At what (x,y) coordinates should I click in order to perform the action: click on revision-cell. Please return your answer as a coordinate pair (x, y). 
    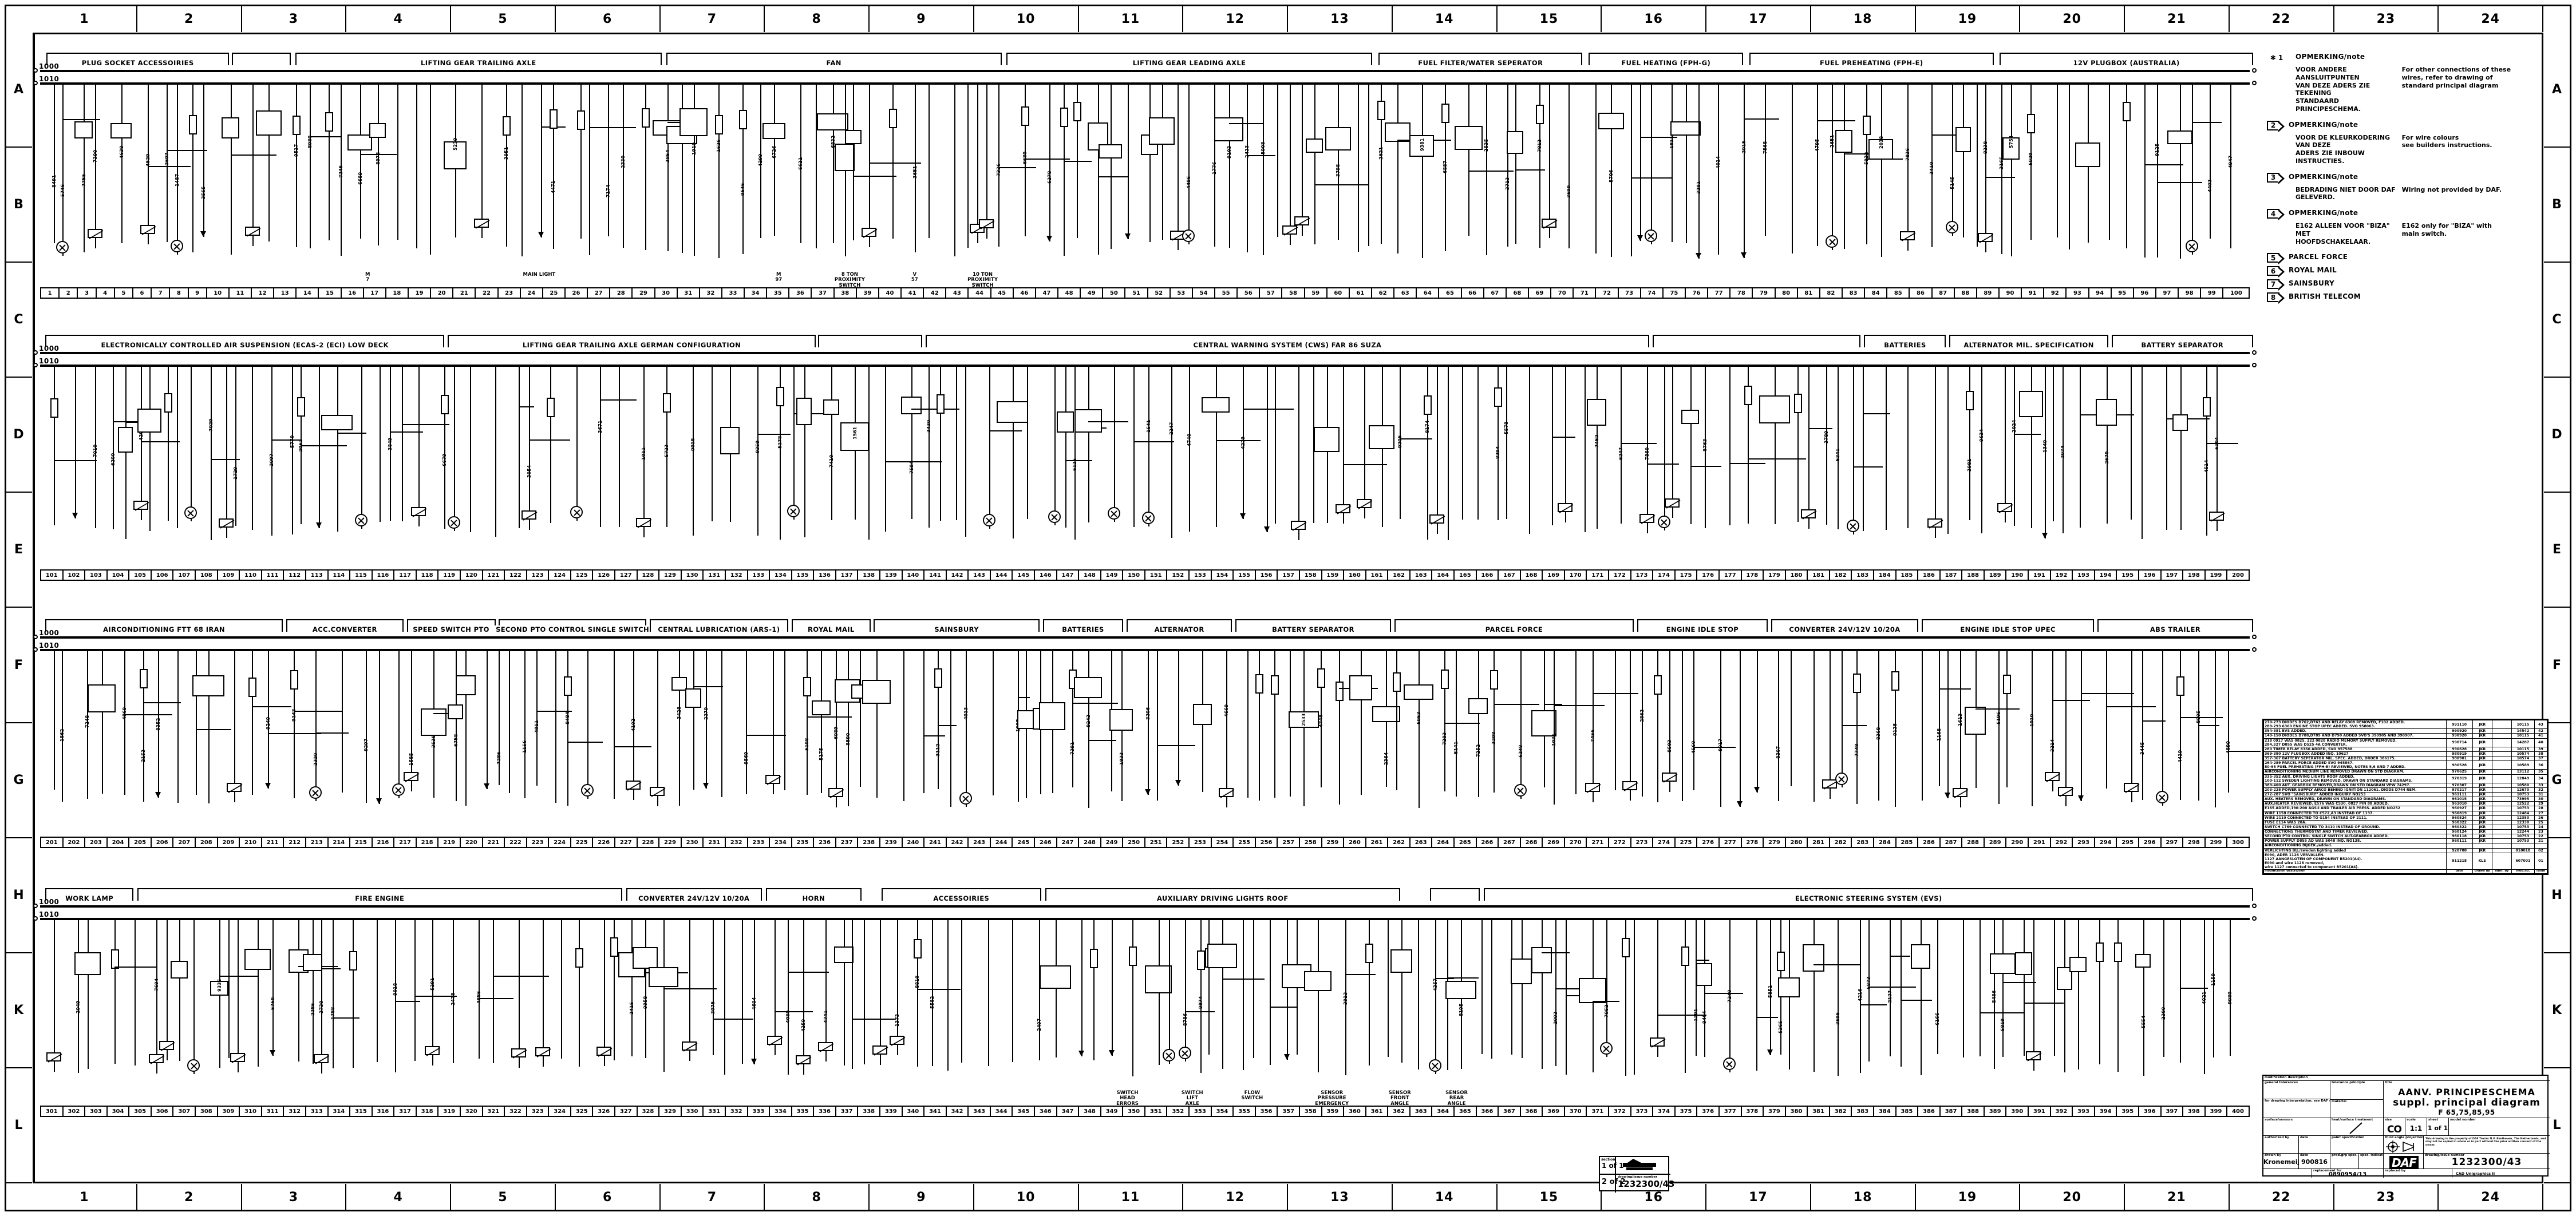
    Looking at the image, I should click on (2501, 742).